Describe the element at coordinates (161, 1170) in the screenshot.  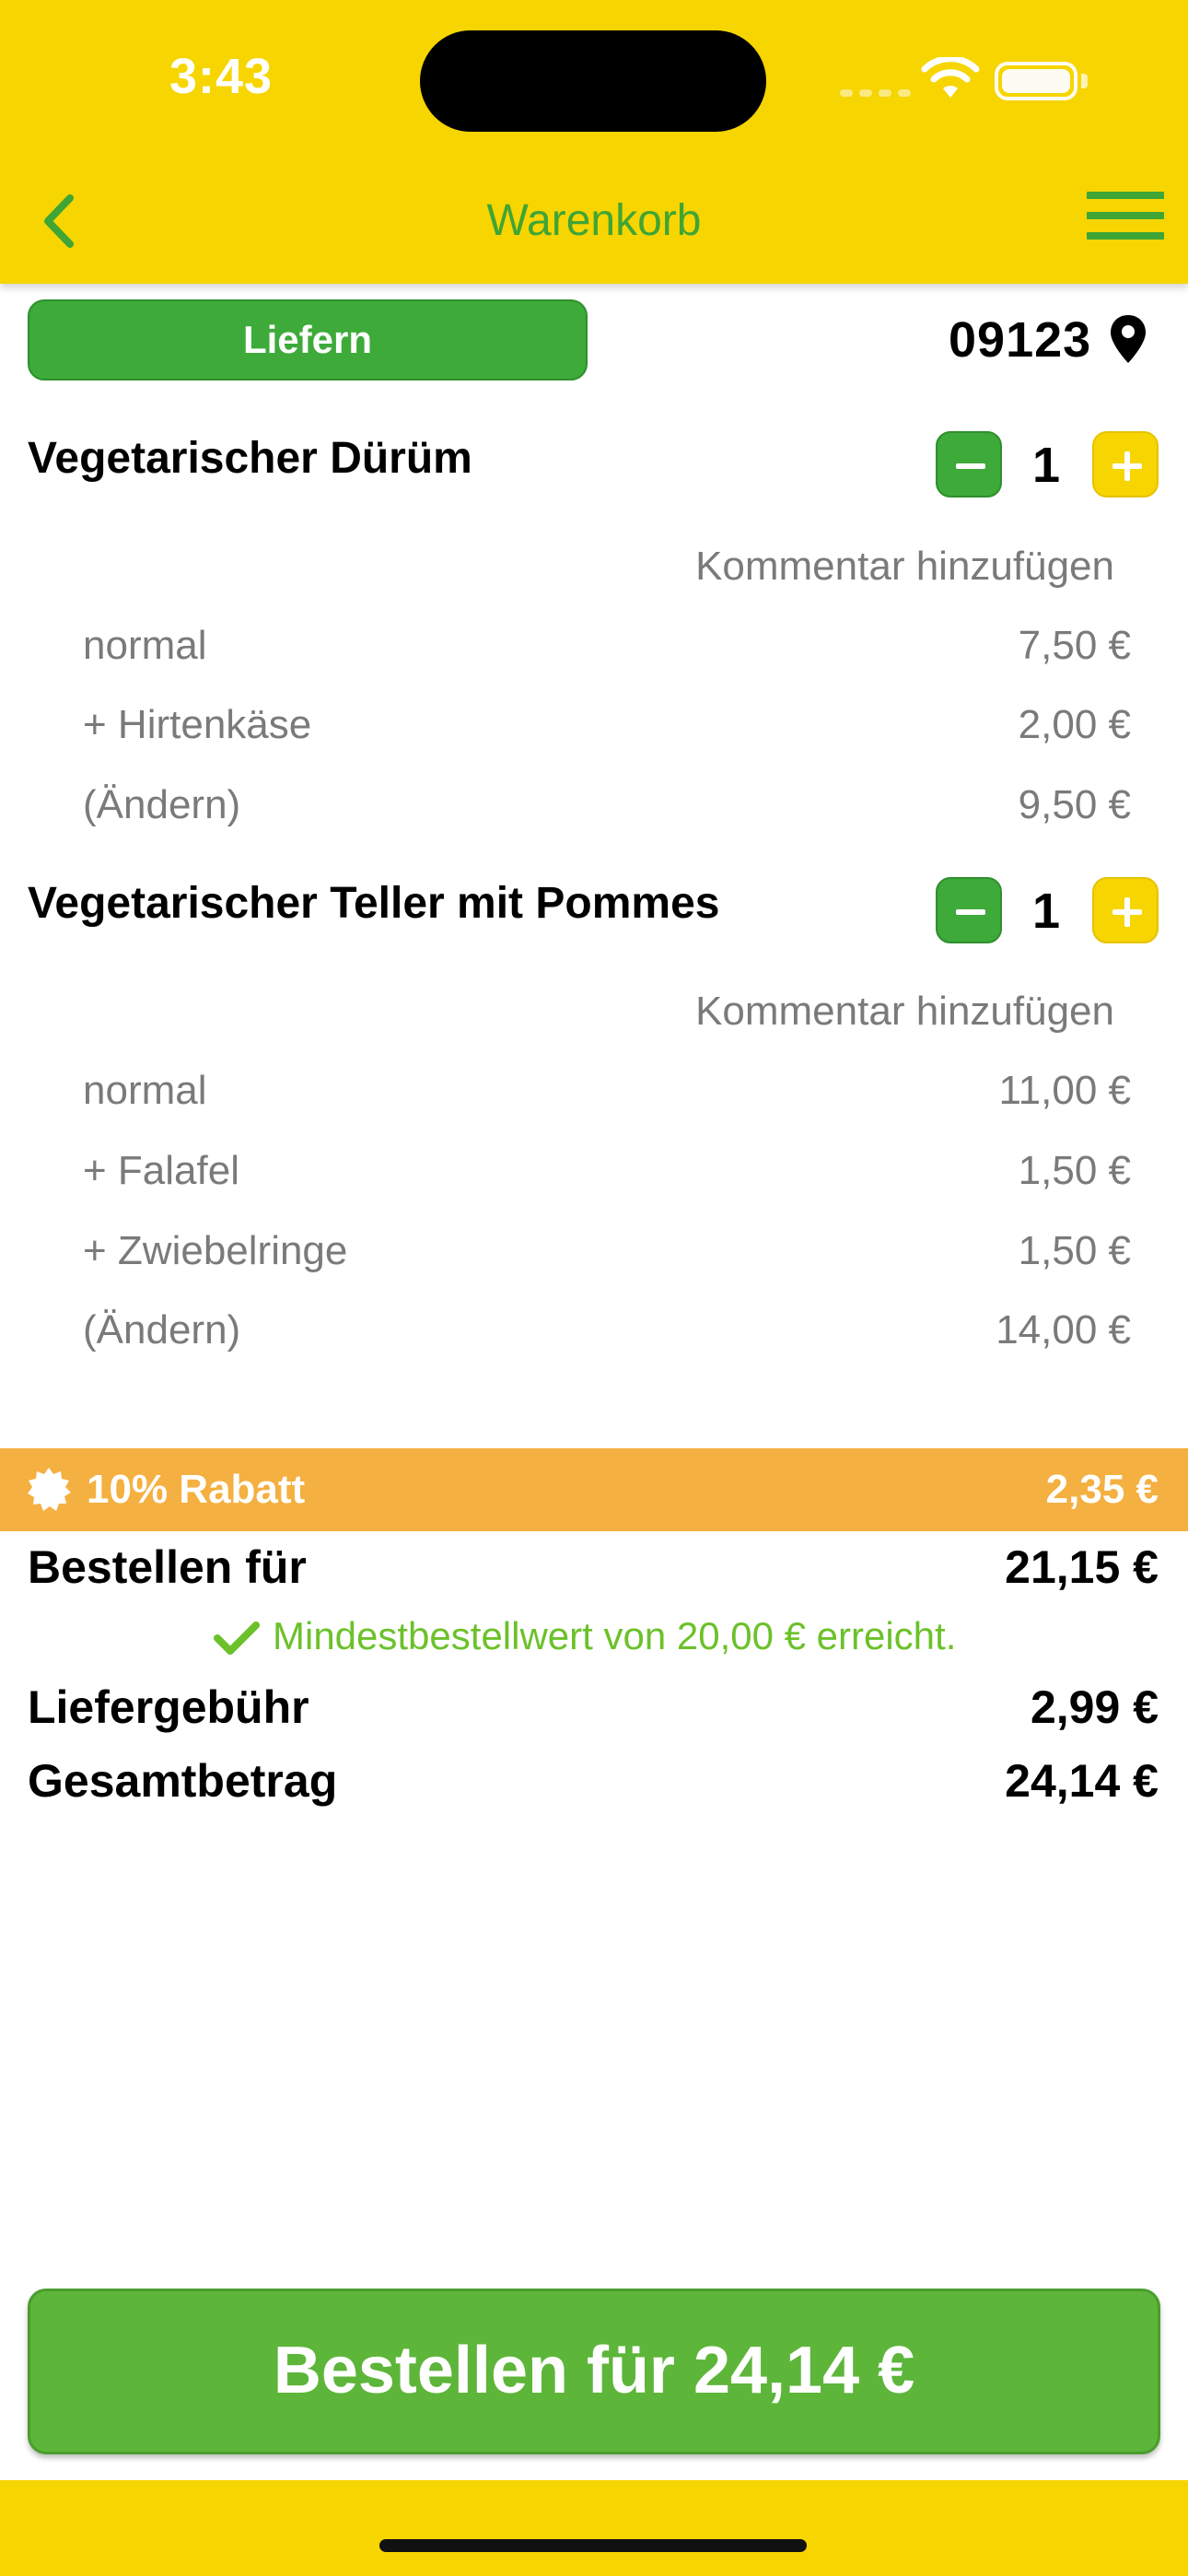
I see `item-line-label: + Falafel` at that location.